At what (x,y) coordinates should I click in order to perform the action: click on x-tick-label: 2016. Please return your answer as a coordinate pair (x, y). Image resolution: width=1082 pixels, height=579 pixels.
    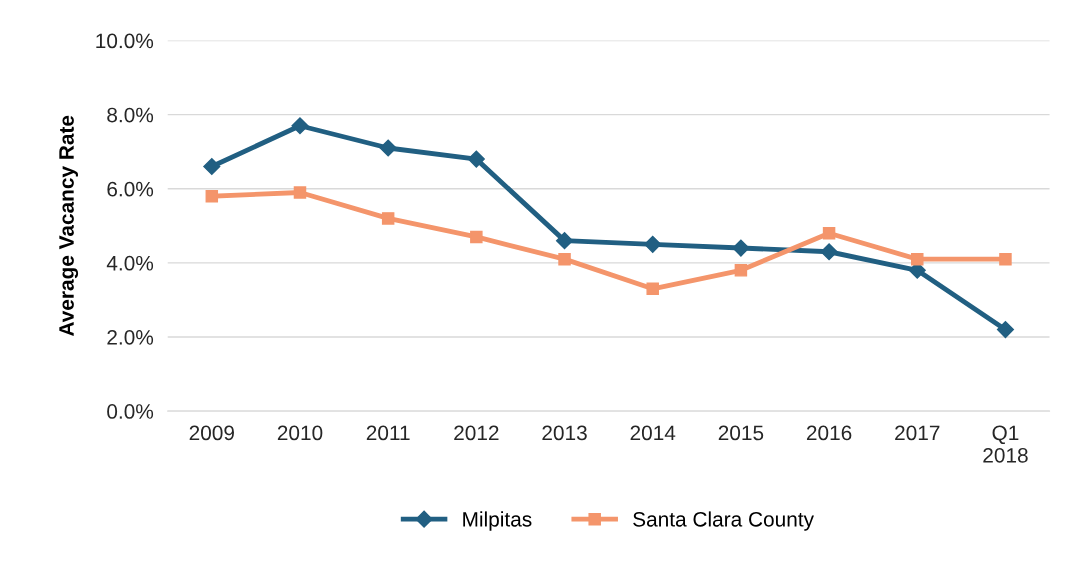
    Looking at the image, I should click on (829, 433).